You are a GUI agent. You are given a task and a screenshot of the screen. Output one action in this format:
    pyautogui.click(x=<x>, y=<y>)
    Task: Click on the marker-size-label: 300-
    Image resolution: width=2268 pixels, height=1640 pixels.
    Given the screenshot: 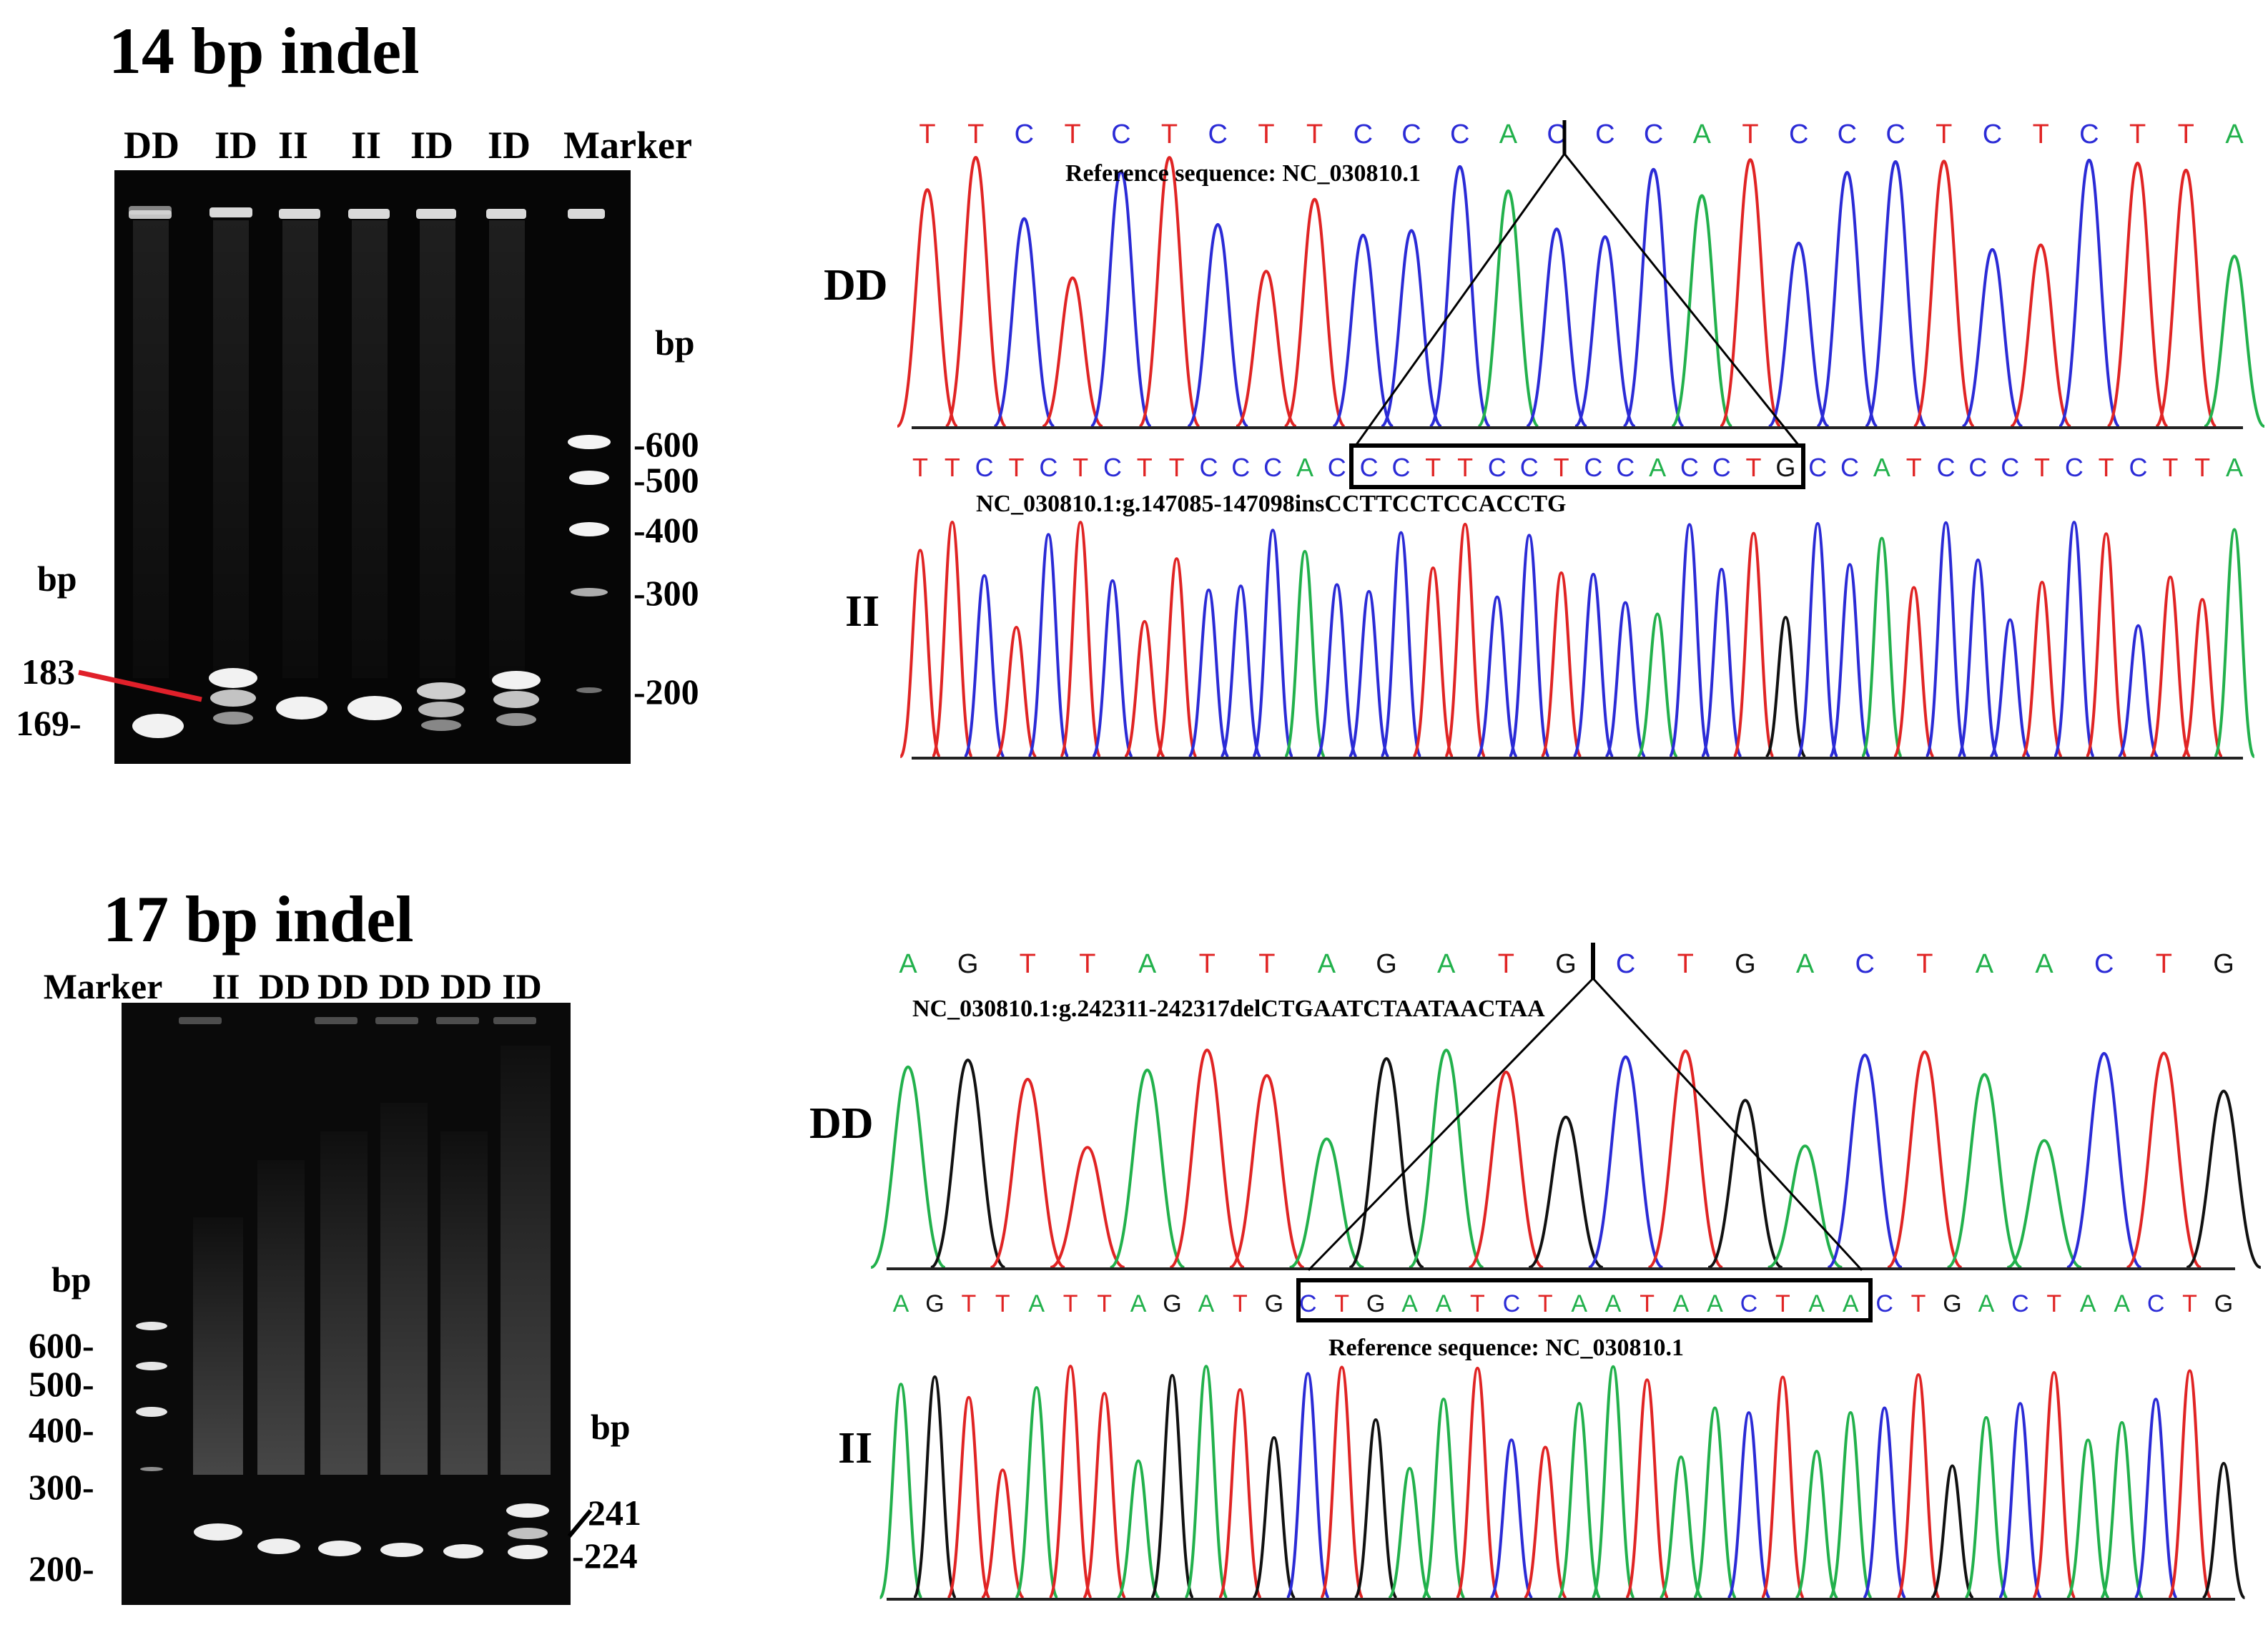 What is the action you would take?
    pyautogui.click(x=61, y=1487)
    